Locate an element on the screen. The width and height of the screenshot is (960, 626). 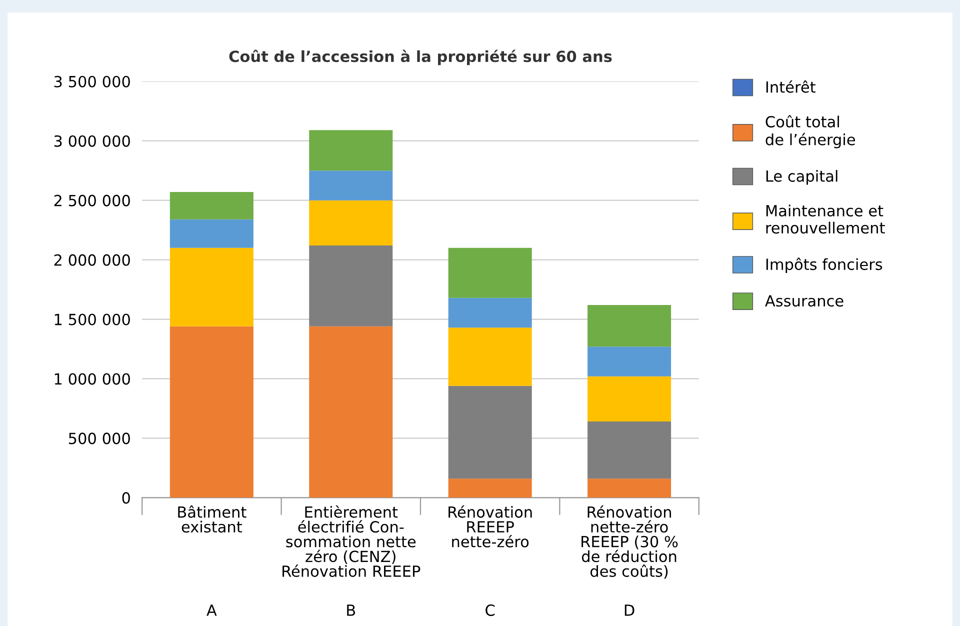
text: D is located at coordinates (629, 610).